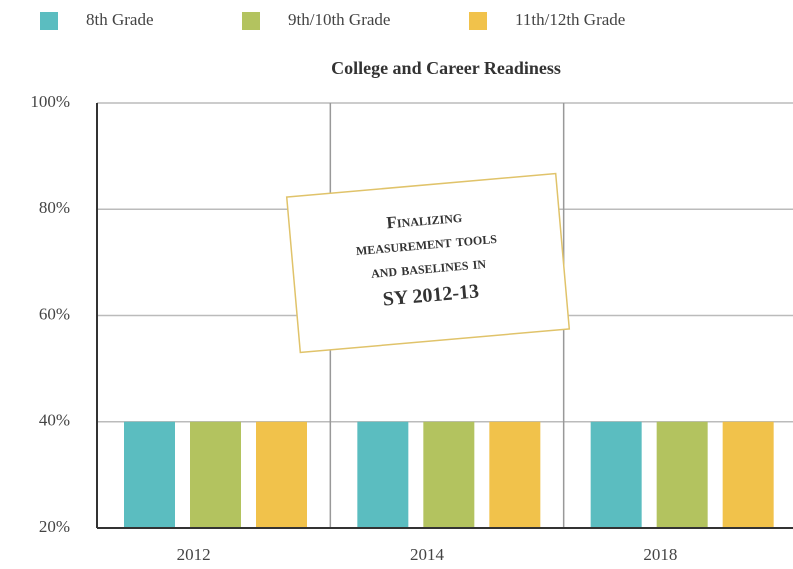  What do you see at coordinates (427, 554) in the screenshot?
I see `x-tick-label: 2014` at bounding box center [427, 554].